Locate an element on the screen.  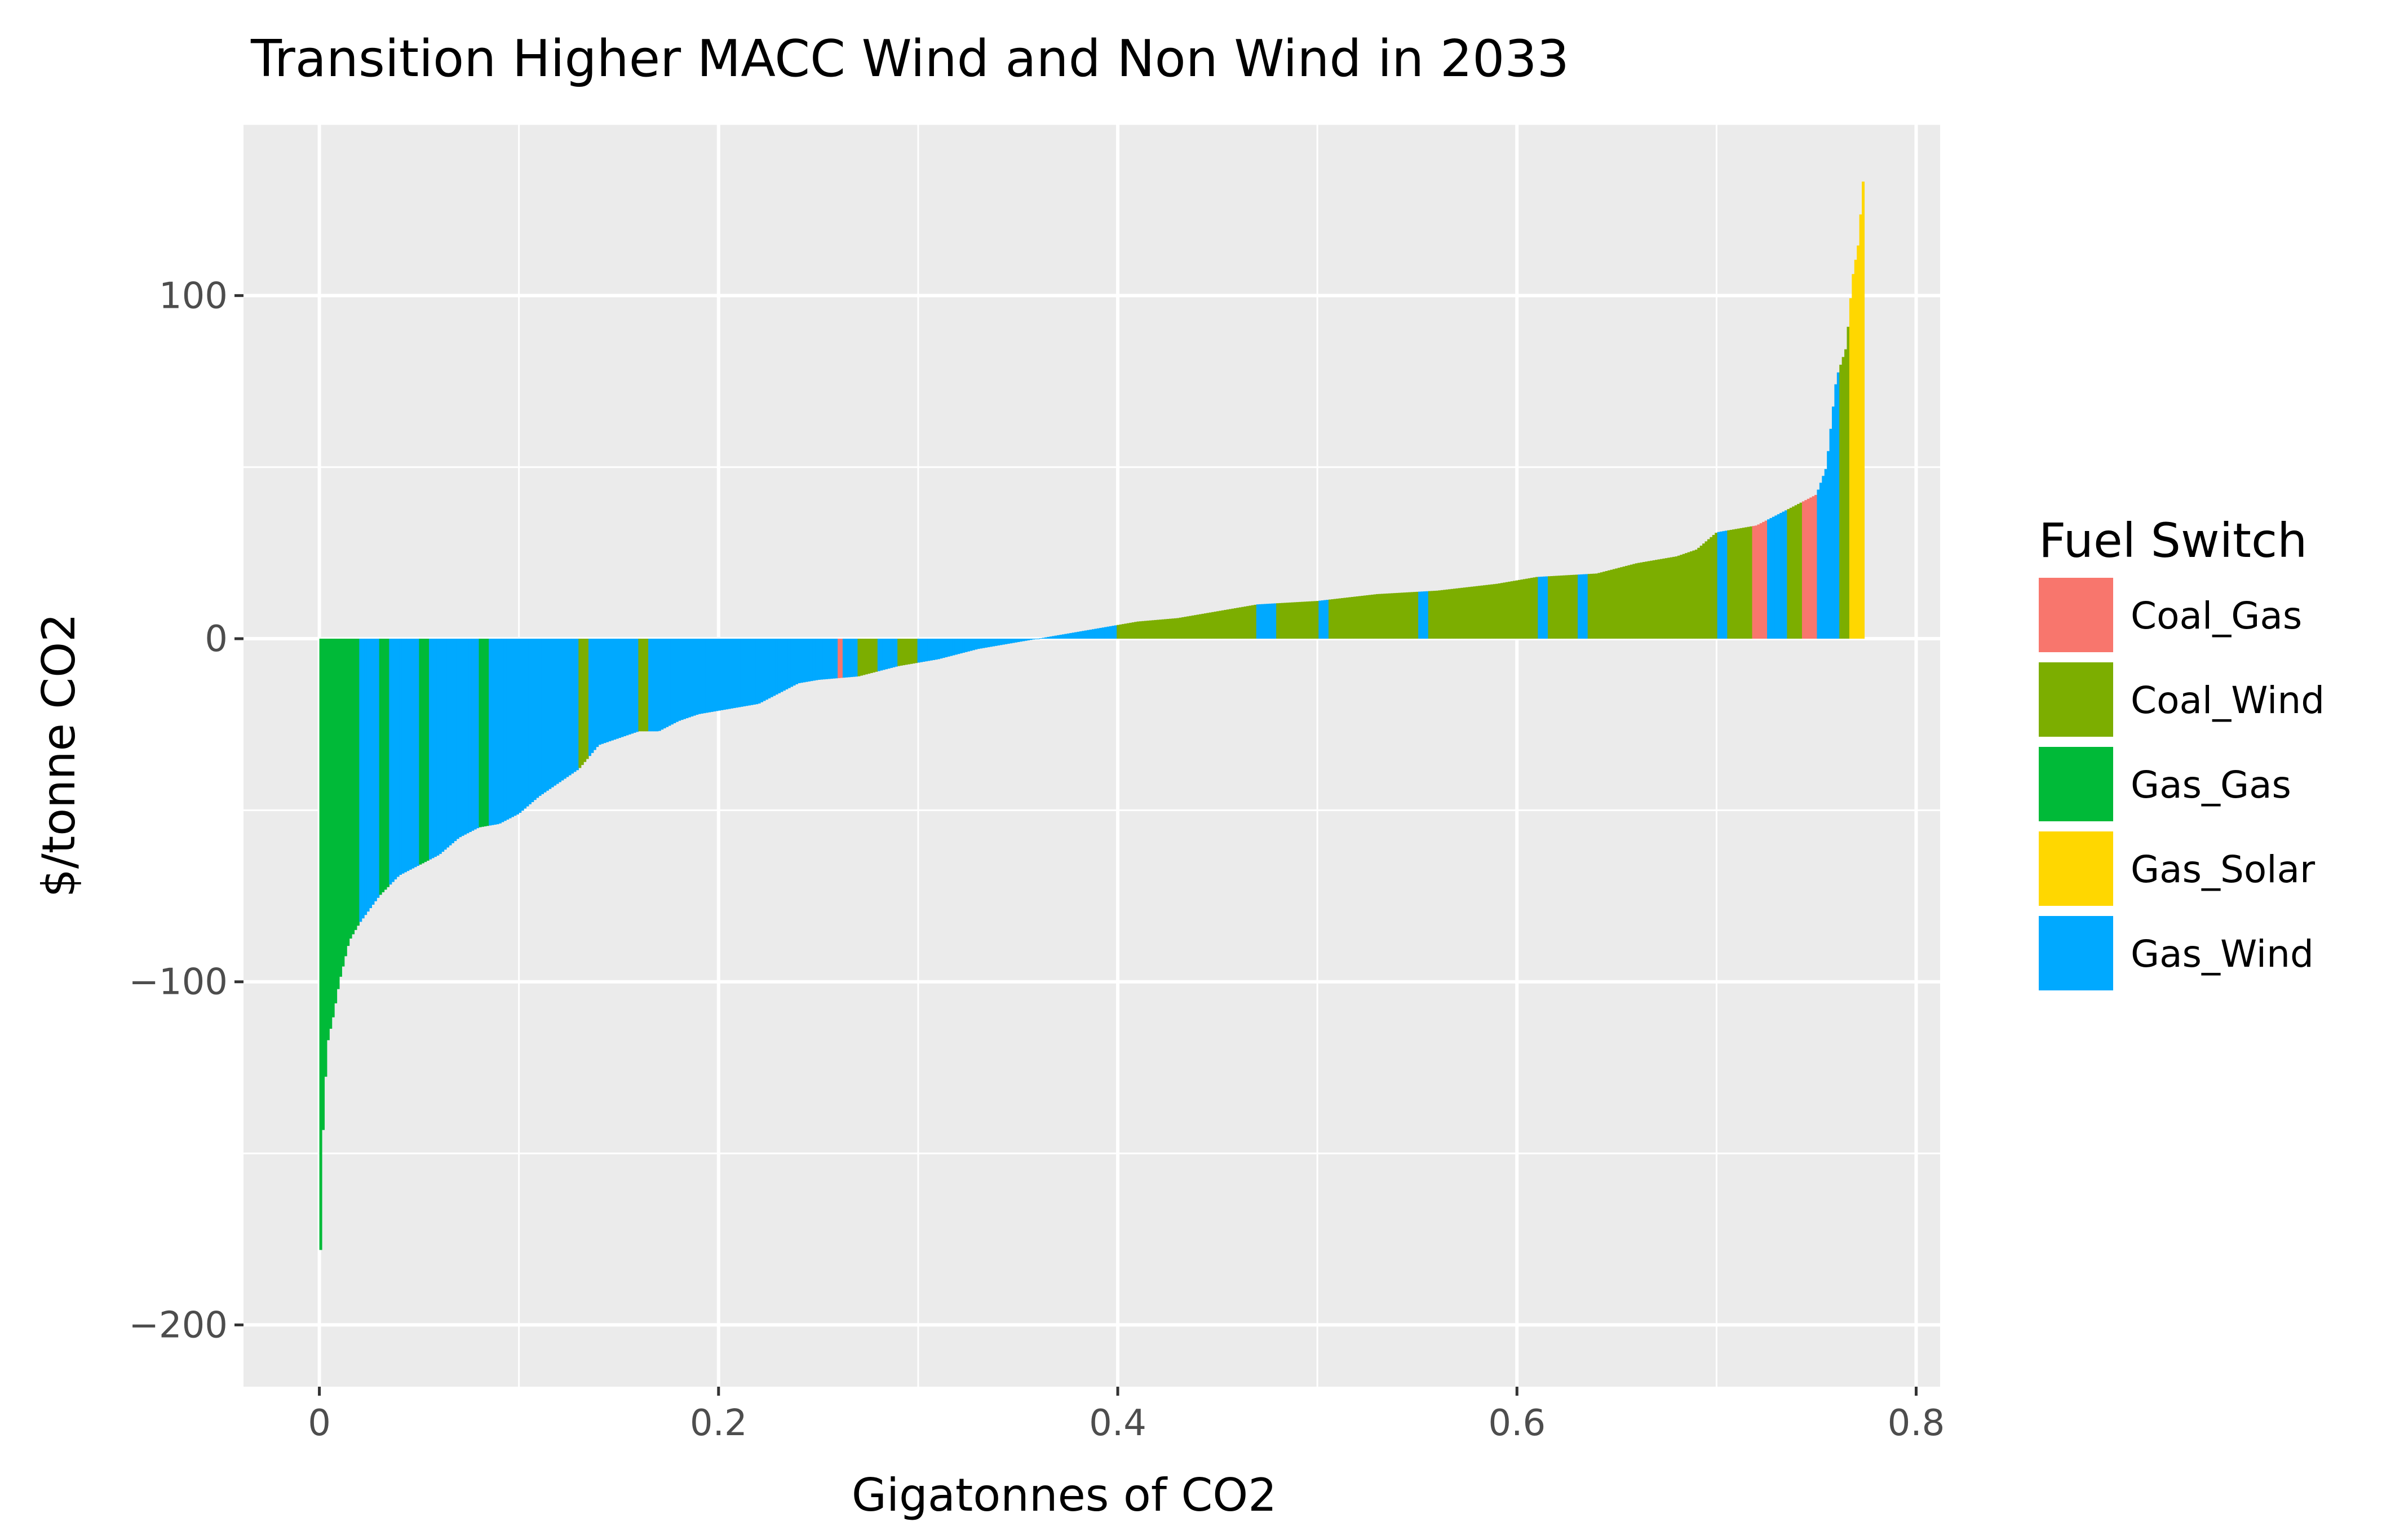
x-tick-label: 0.2 is located at coordinates (719, 1423).